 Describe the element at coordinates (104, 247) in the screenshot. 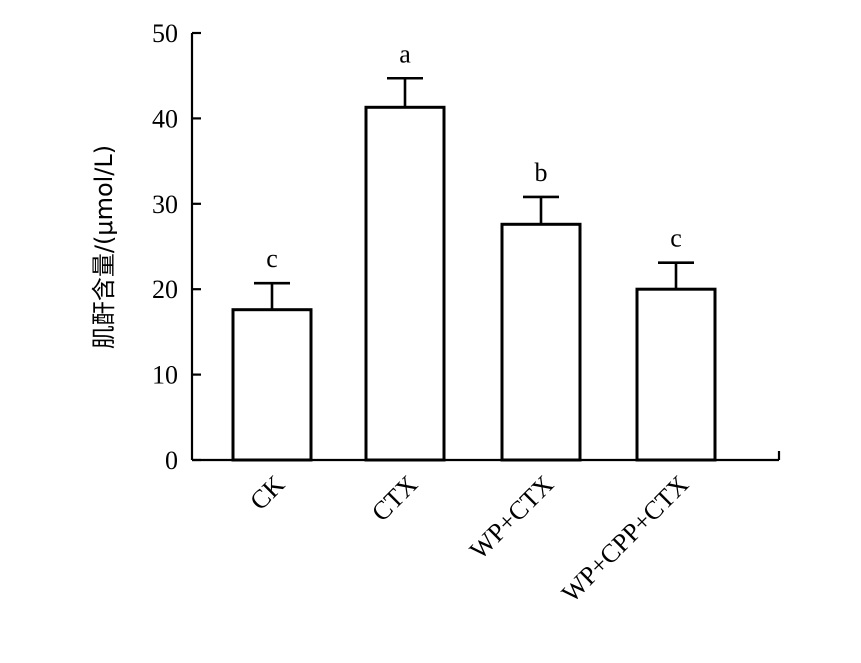

I see `y-axis-title: 肌酐含量/(μmol/L)` at that location.